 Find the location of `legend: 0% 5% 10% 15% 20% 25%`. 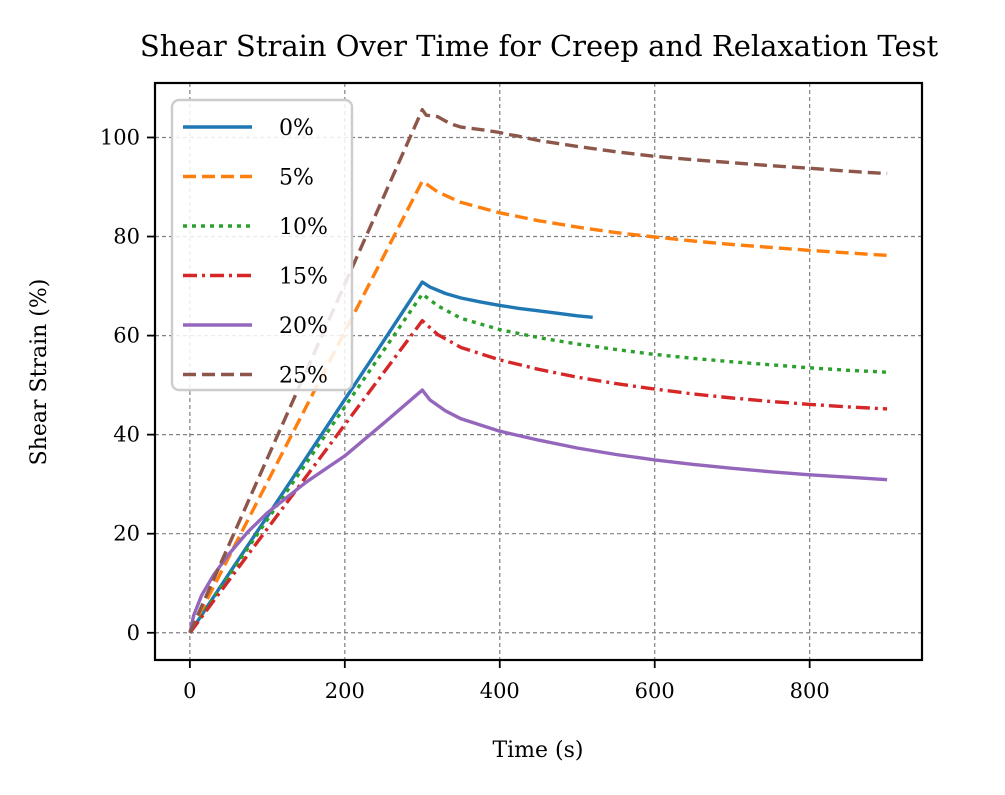

legend: 0% 5% 10% 15% 20% 25% is located at coordinates (262, 245).